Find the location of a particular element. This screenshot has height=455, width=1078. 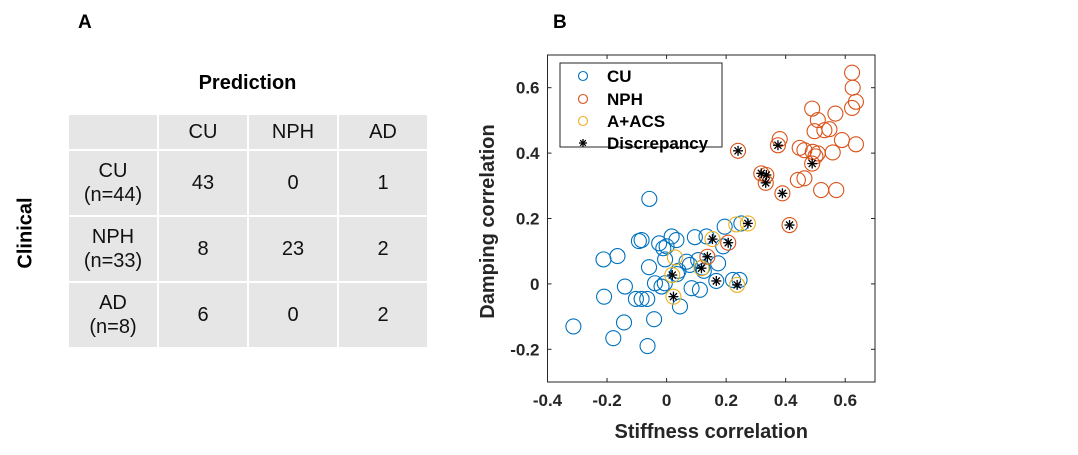

legend-marker-a-acs is located at coordinates (583, 121).